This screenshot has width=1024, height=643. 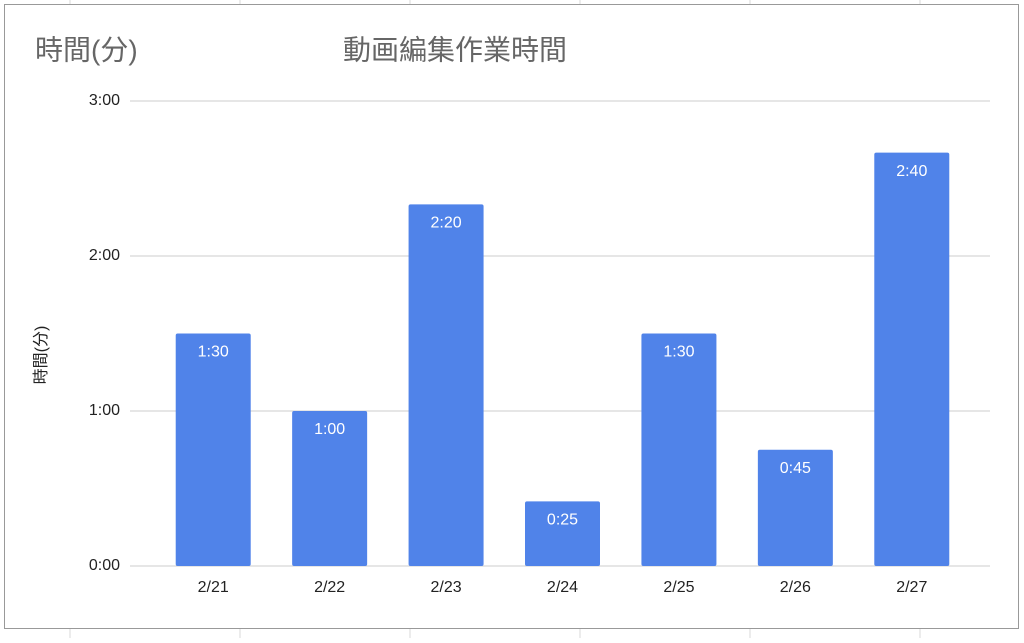 What do you see at coordinates (329, 587) in the screenshot?
I see `x-tick-label: 2/22` at bounding box center [329, 587].